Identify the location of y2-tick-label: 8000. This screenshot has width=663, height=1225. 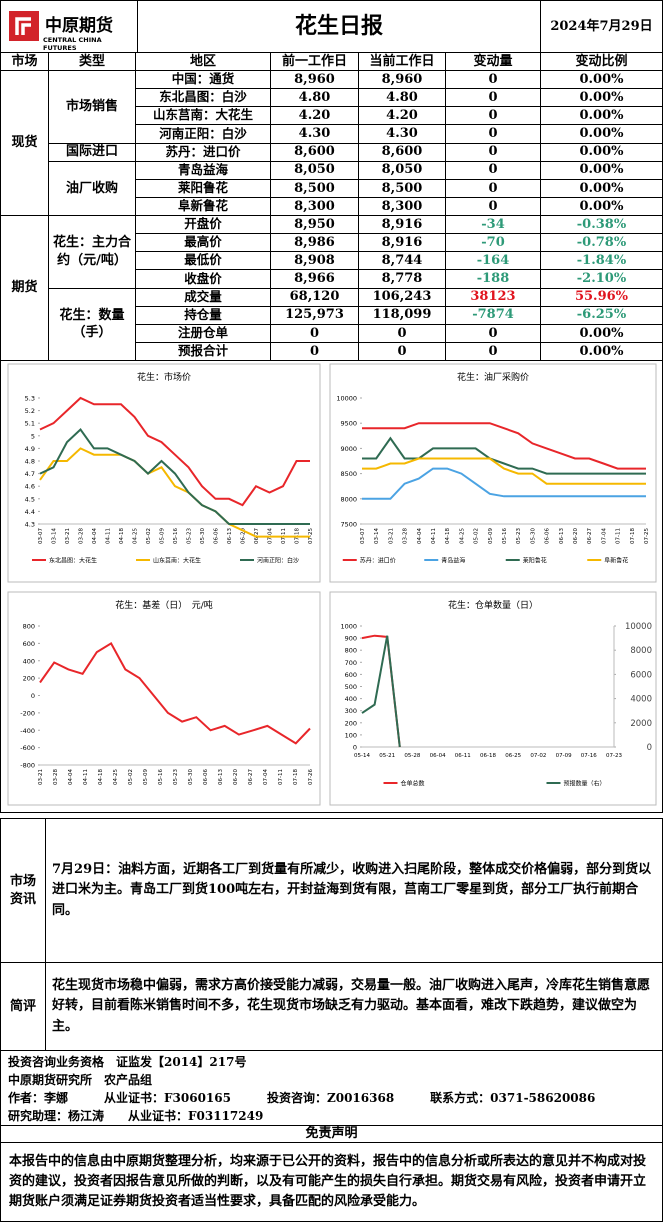
(641, 651).